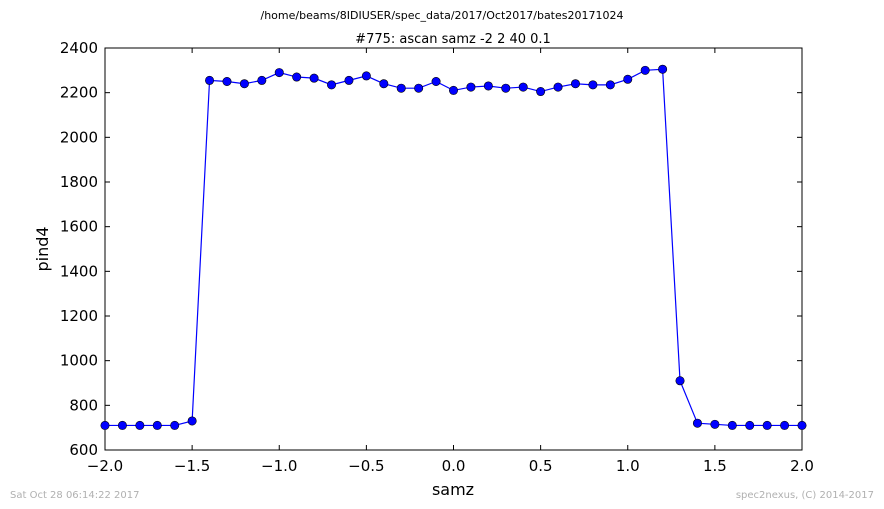 This screenshot has width=884, height=509. What do you see at coordinates (105, 466) in the screenshot?
I see `x-tick-label: −2.0` at bounding box center [105, 466].